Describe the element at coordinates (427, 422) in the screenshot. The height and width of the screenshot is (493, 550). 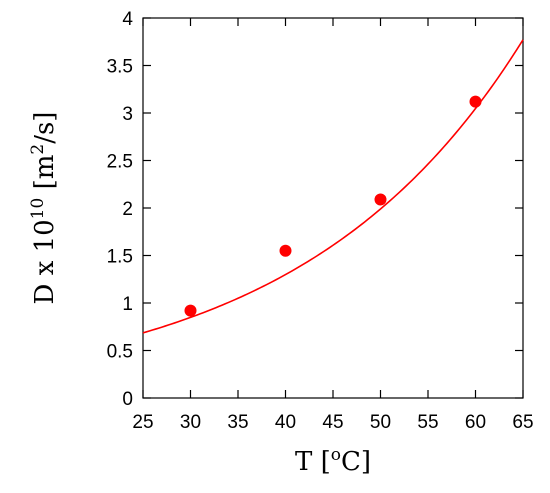
I see `x-tick-label: 55` at that location.